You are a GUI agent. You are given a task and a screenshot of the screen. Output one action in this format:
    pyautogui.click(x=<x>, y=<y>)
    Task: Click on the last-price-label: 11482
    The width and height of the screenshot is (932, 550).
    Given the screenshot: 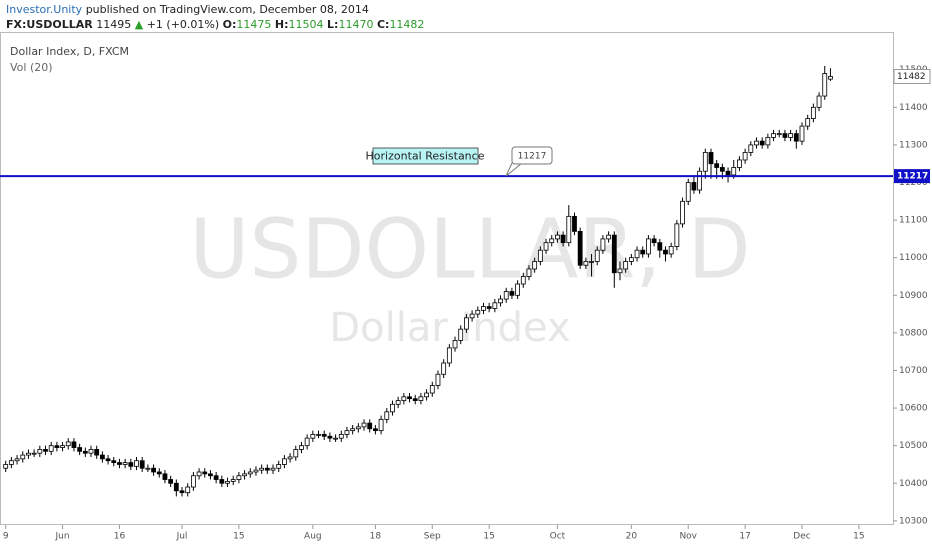 What is the action you would take?
    pyautogui.click(x=911, y=77)
    